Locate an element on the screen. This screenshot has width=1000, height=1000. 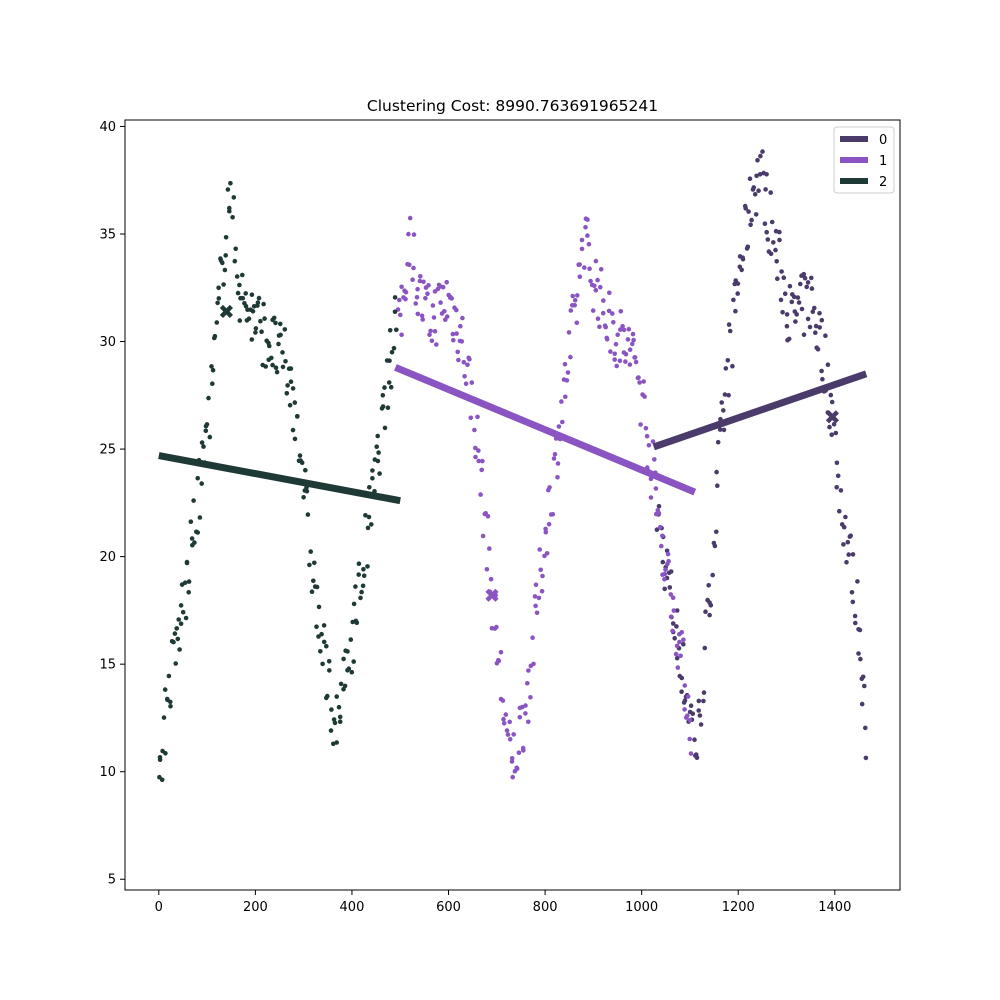
y-tick-label: 15 is located at coordinates (107, 665).